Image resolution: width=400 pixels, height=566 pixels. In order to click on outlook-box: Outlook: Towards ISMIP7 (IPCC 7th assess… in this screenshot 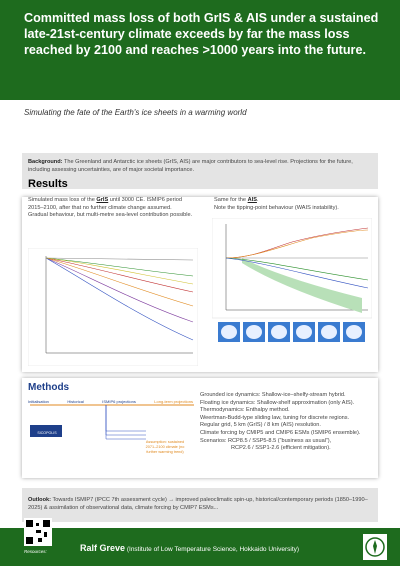, I will do `click(200, 505)`.